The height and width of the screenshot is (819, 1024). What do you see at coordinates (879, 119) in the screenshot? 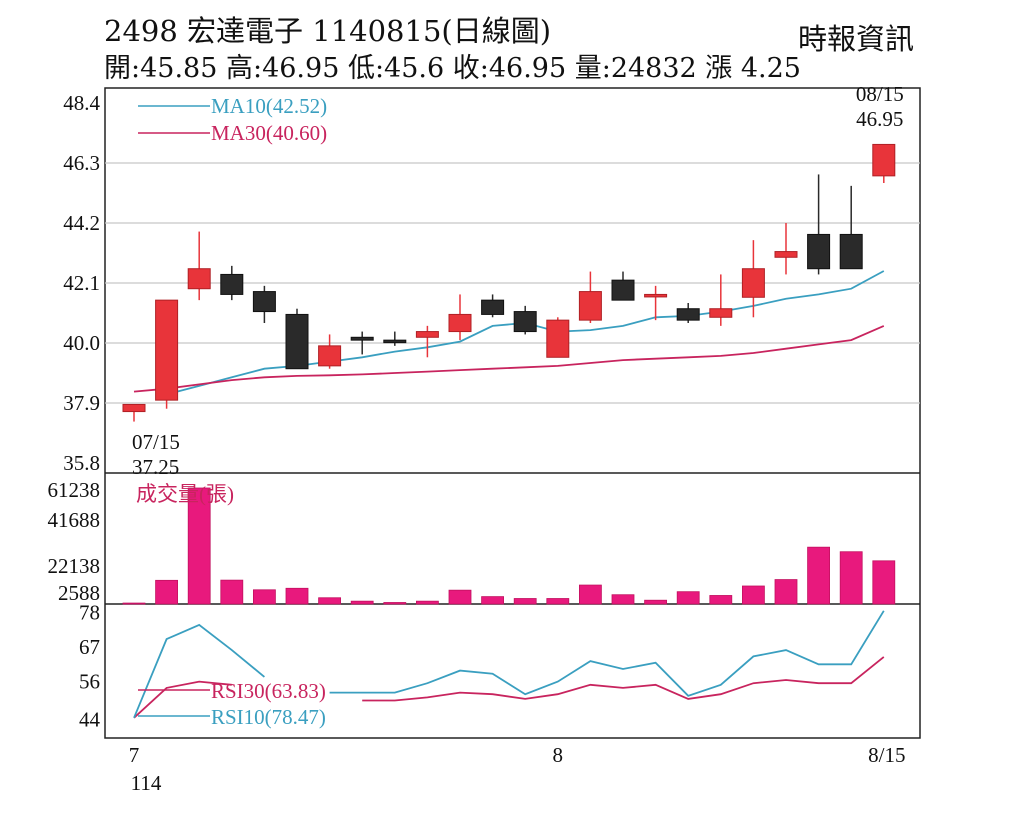
I see `high-value-annotation: 46.95` at bounding box center [879, 119].